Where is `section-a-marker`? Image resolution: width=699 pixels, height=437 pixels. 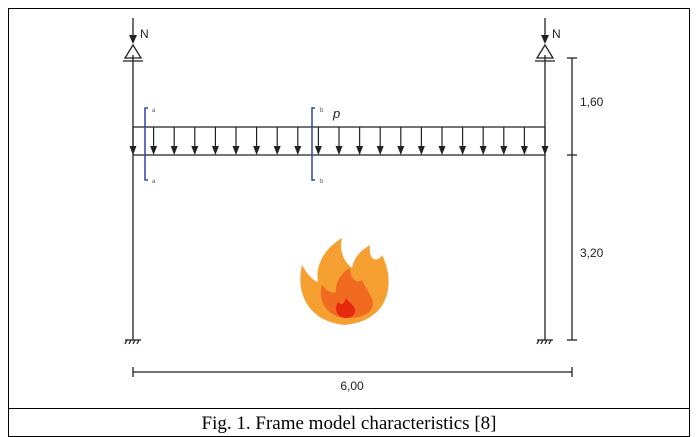
section-a-marker is located at coordinates (146, 144).